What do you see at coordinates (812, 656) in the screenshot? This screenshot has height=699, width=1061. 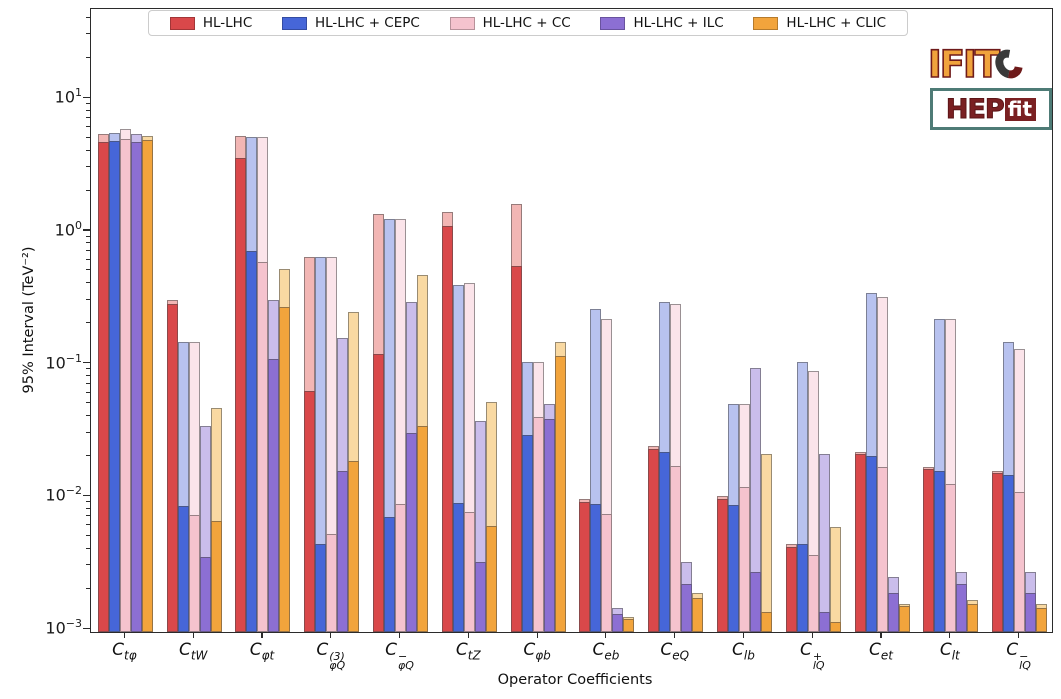 I see `x-category-label: C + lQ` at bounding box center [812, 656].